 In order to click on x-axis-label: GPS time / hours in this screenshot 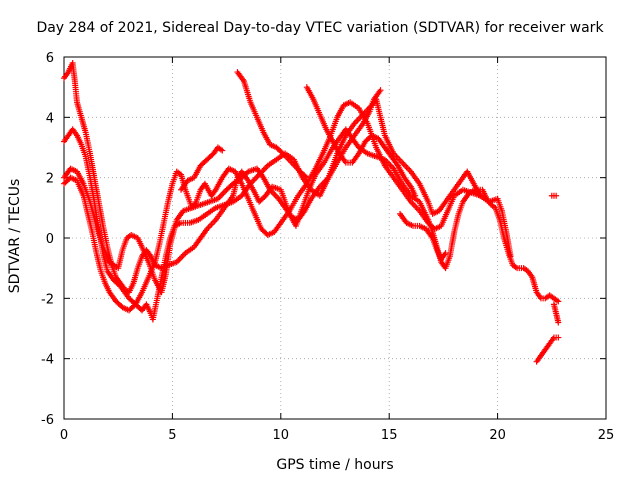, I will do `click(335, 465)`.